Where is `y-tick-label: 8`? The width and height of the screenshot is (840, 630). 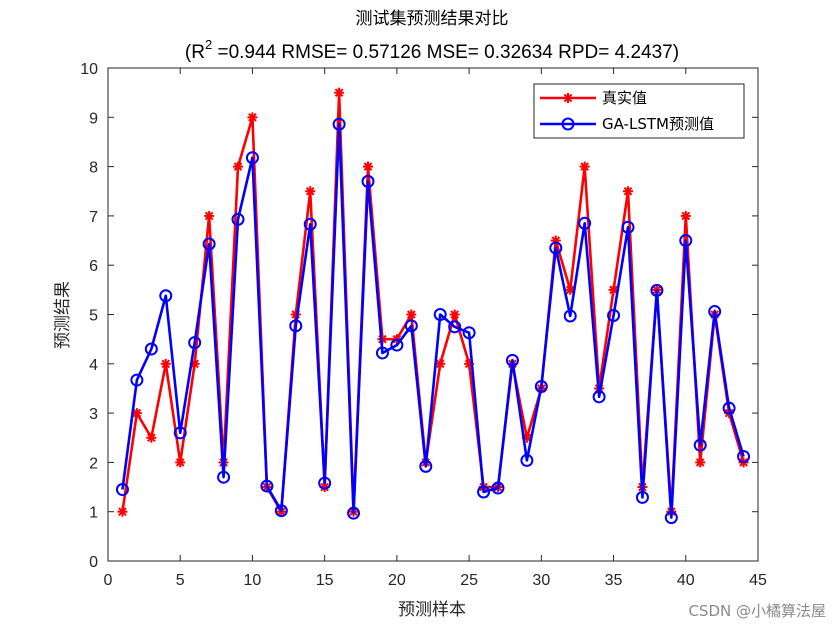
y-tick-label: 8 is located at coordinates (93, 168).